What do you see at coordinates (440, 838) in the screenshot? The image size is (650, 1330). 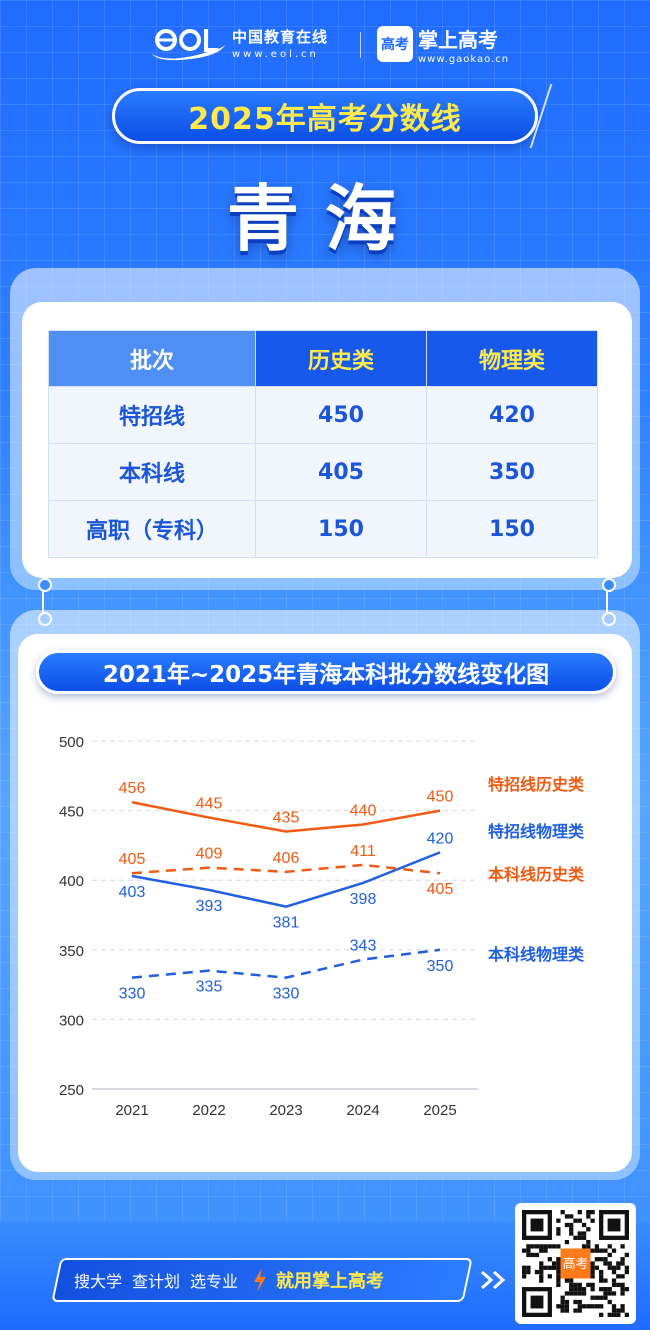 I see `data-label: 420` at bounding box center [440, 838].